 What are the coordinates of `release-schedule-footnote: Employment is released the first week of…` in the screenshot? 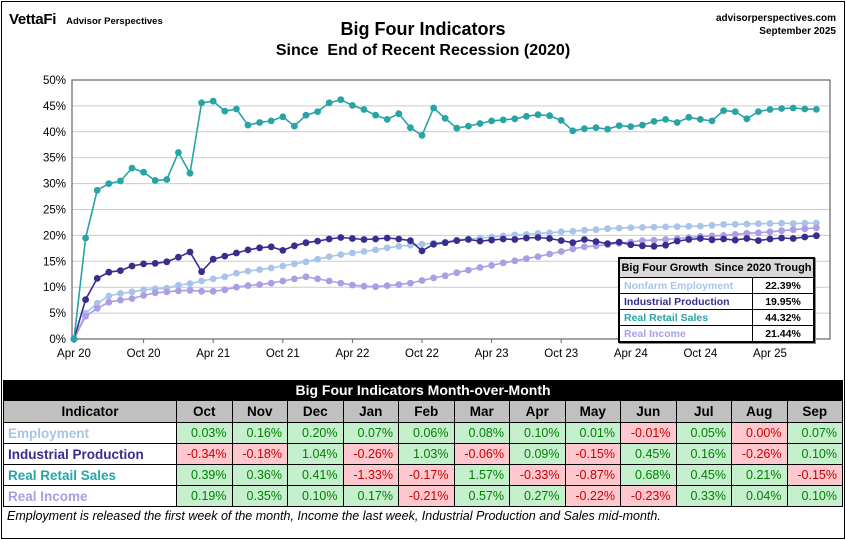 It's located at (334, 516).